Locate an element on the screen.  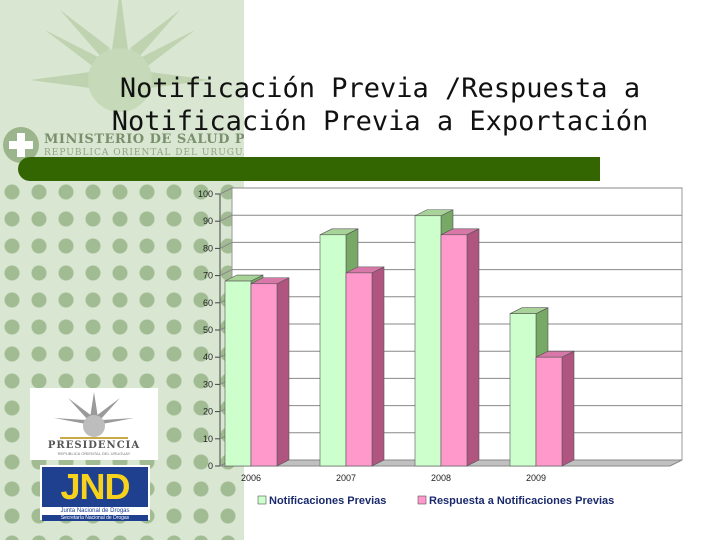
x-tick-label: 2009 is located at coordinates (536, 478).